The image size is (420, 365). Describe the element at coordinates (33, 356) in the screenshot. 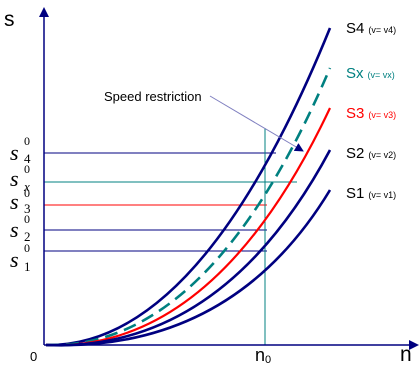

I see `origin-label: 0` at that location.